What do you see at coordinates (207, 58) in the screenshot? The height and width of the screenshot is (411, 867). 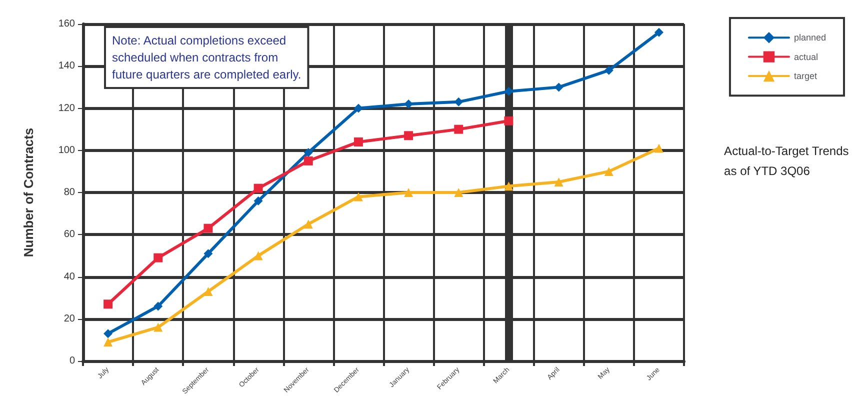 I see `annotation: Note: Actual completions exceed scheduled when contracts from future quarters are completed early.` at bounding box center [207, 58].